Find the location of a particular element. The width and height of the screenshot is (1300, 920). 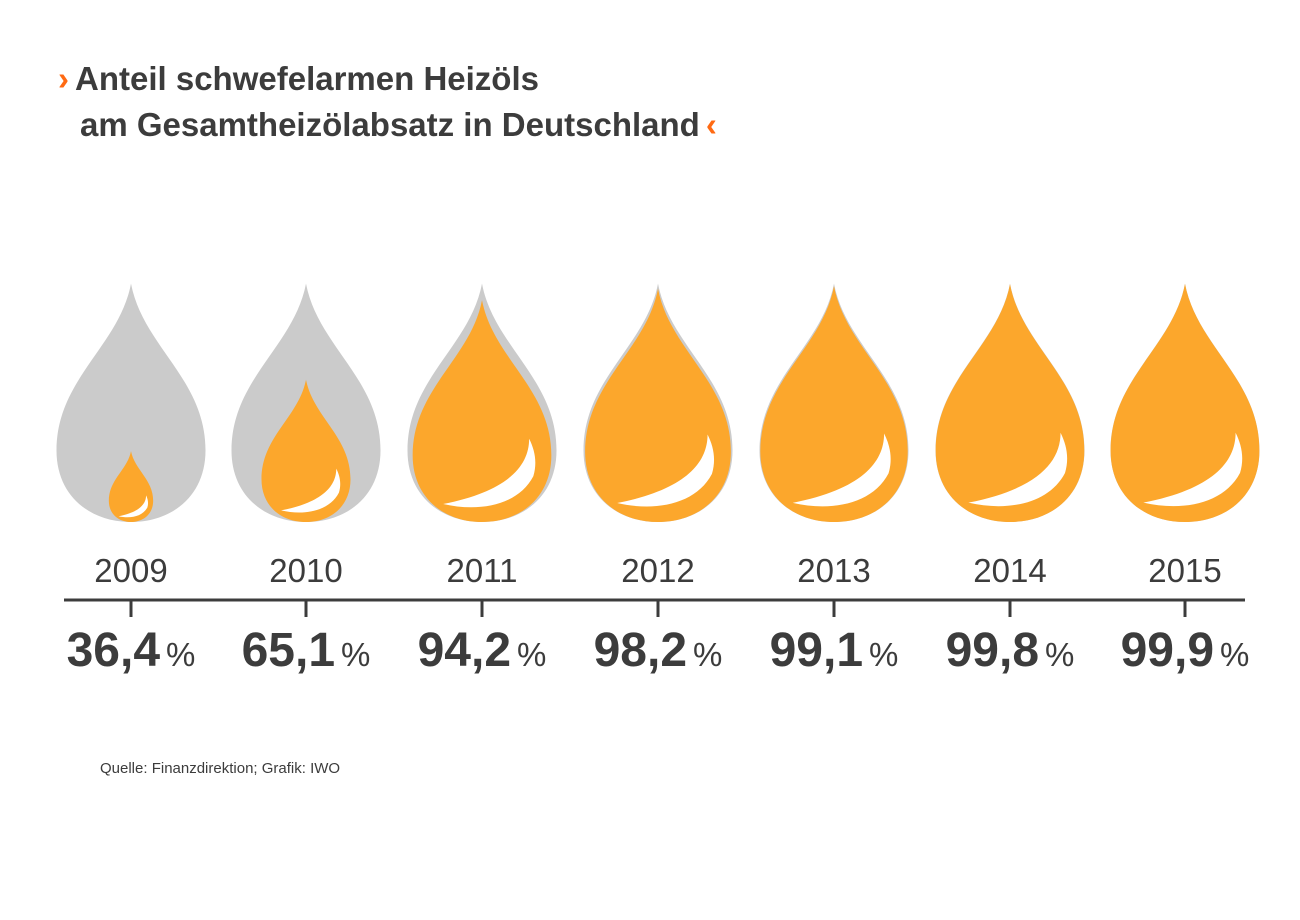

drop-value-2011 is located at coordinates (482, 411).